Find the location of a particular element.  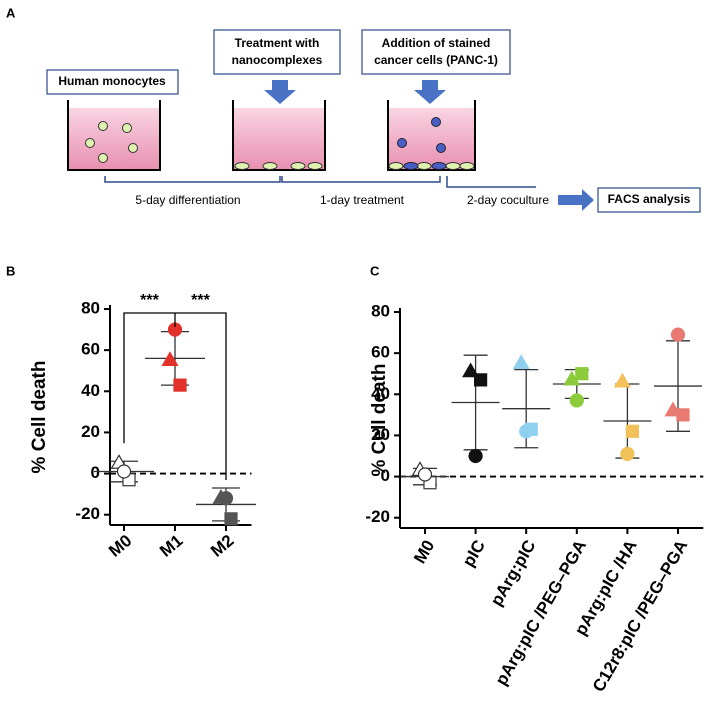

panel-label: C is located at coordinates (375, 270).